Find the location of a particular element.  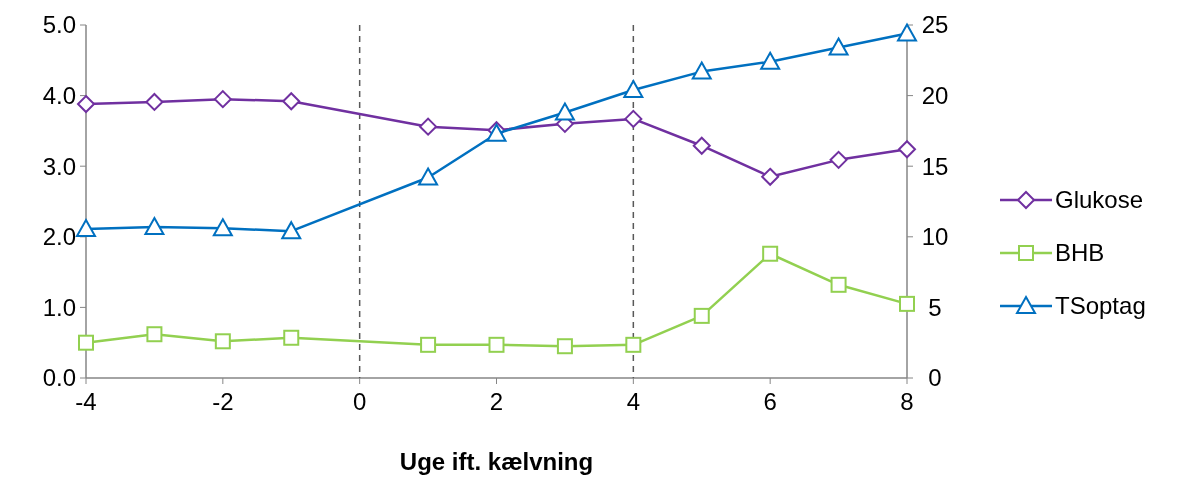

y-tick-label: 4.0 is located at coordinates (59, 95).